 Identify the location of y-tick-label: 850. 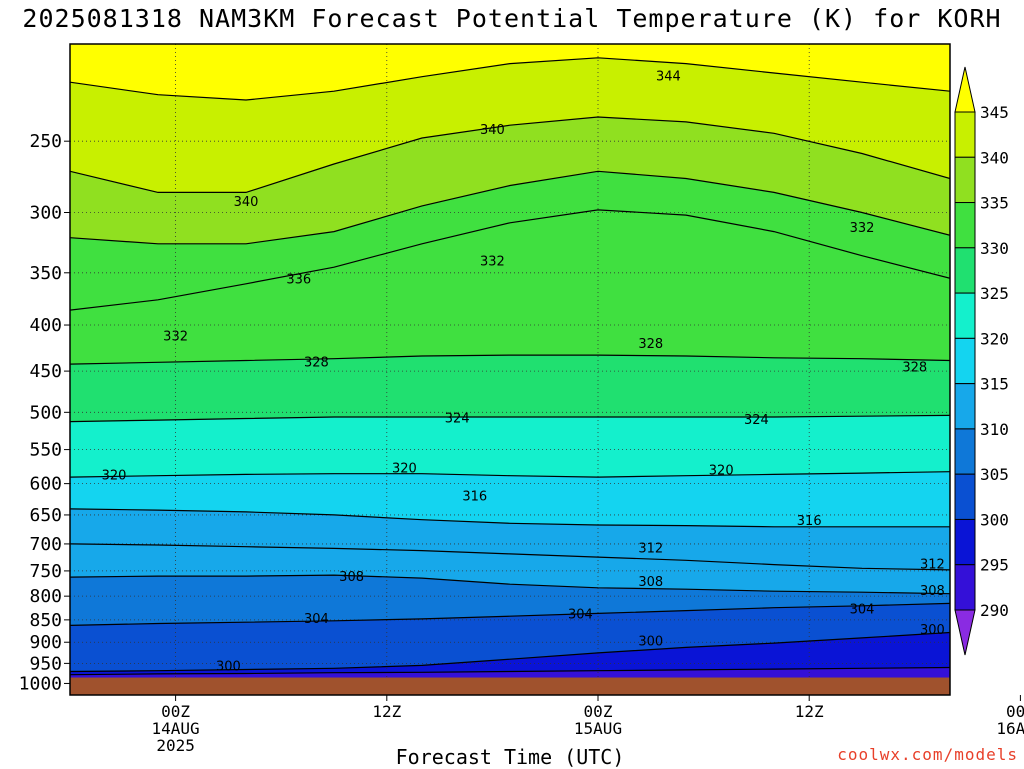
(45, 620).